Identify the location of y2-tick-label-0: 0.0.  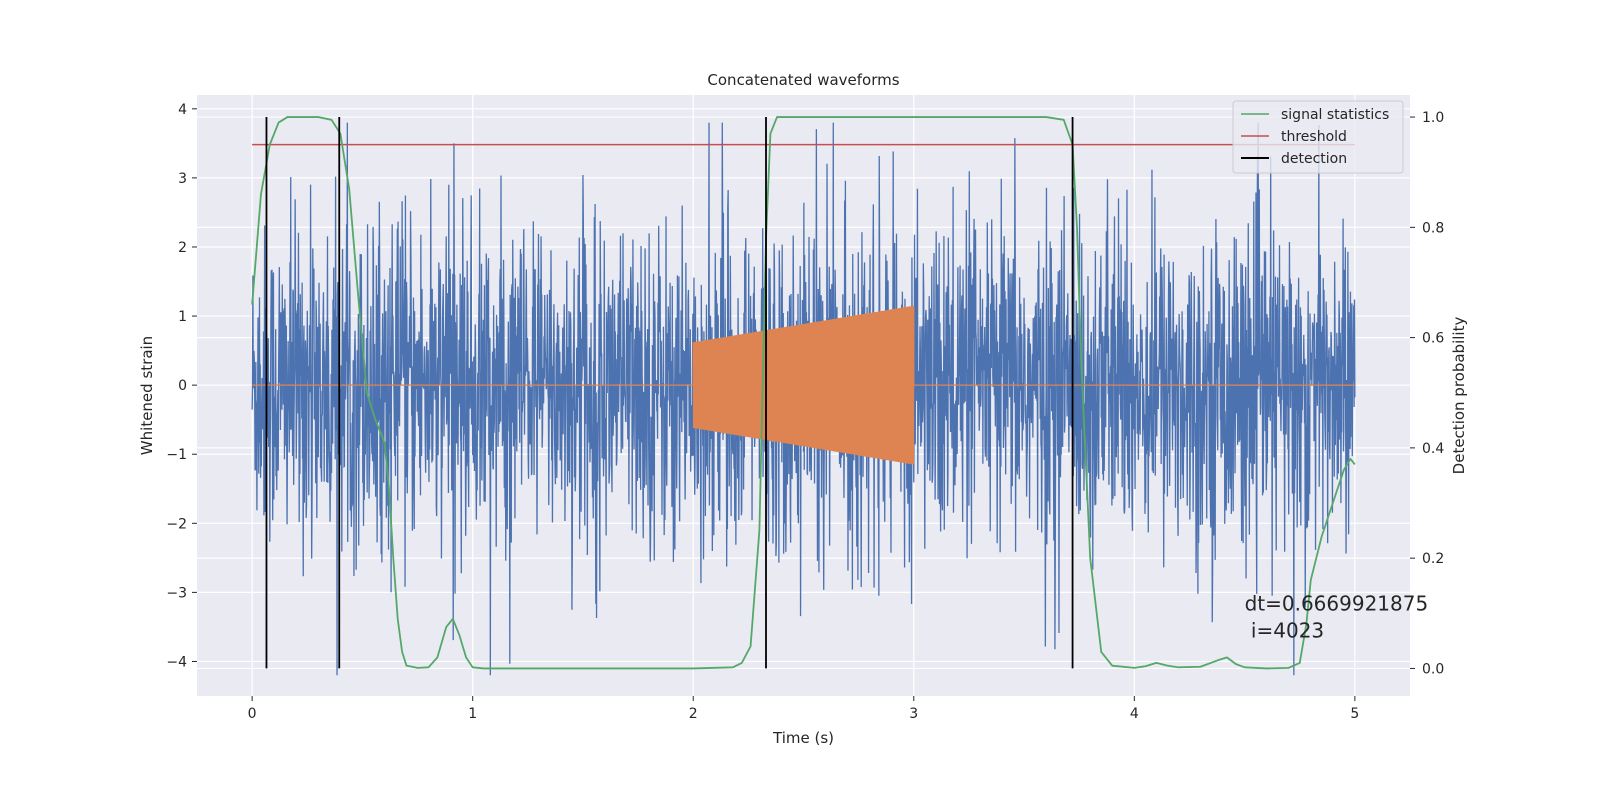
(1433, 669).